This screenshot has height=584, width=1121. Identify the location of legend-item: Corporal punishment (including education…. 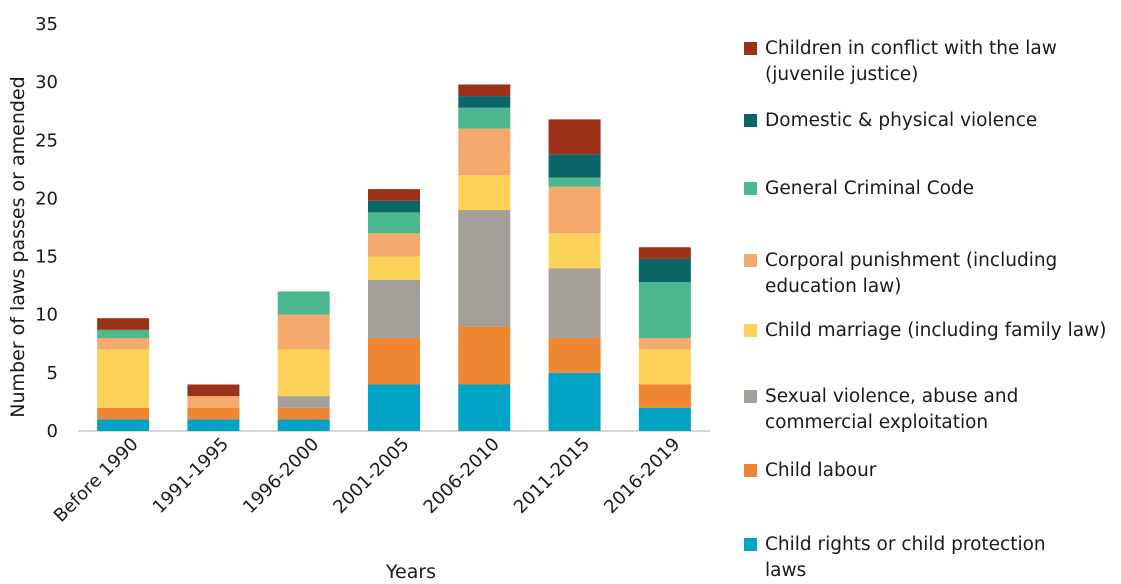
(900, 274).